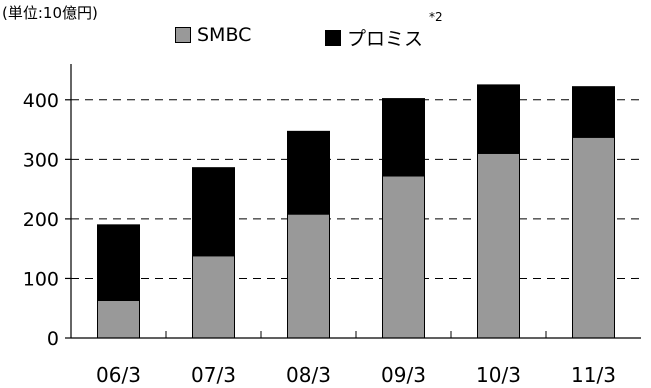  What do you see at coordinates (333, 37) in the screenshot?
I see `legend-swatch-promise` at bounding box center [333, 37].